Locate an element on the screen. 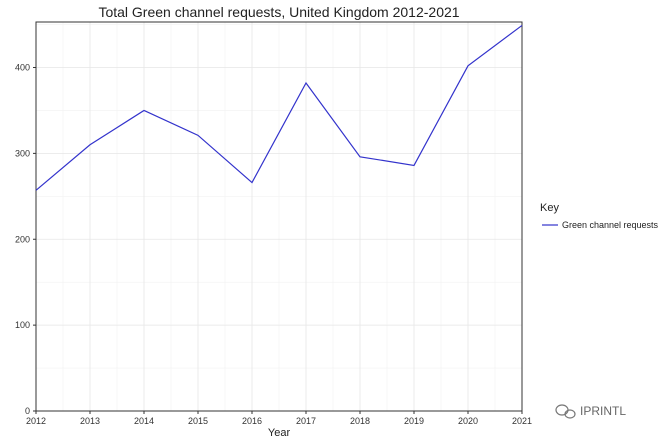 The height and width of the screenshot is (447, 663). y-tick-label: 400 is located at coordinates (22, 68).